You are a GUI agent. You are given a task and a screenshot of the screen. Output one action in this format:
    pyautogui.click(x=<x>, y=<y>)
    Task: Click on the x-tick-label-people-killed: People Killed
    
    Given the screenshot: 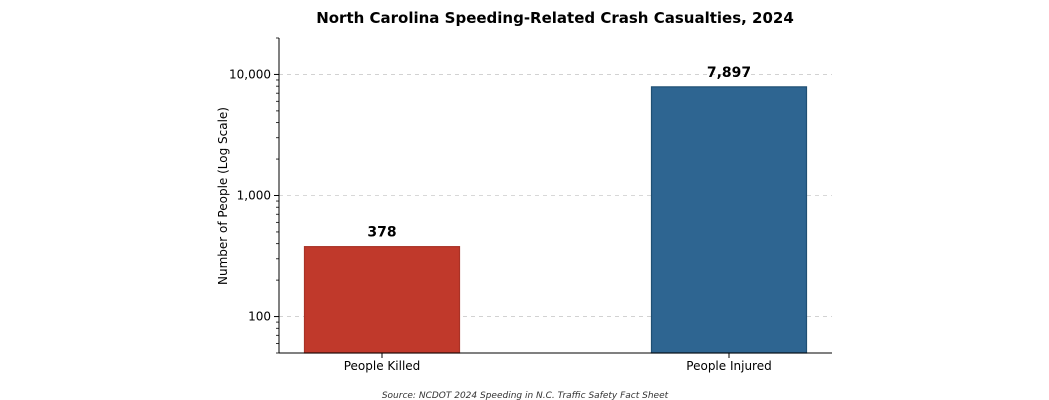 What is the action you would take?
    pyautogui.click(x=382, y=366)
    